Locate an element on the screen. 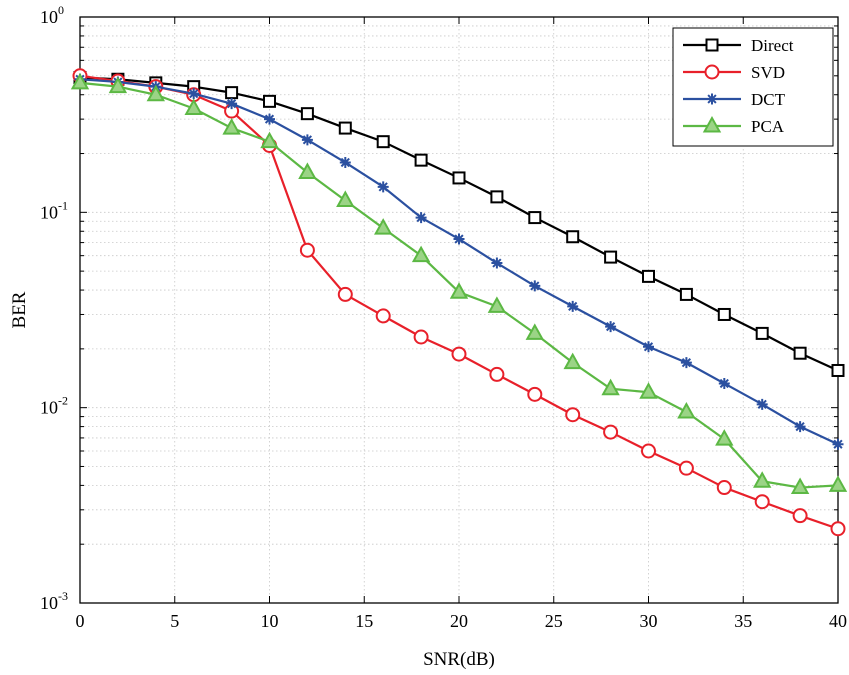 This screenshot has height=675, width=849. x-axis-label: SNR(dB) is located at coordinates (459, 659).